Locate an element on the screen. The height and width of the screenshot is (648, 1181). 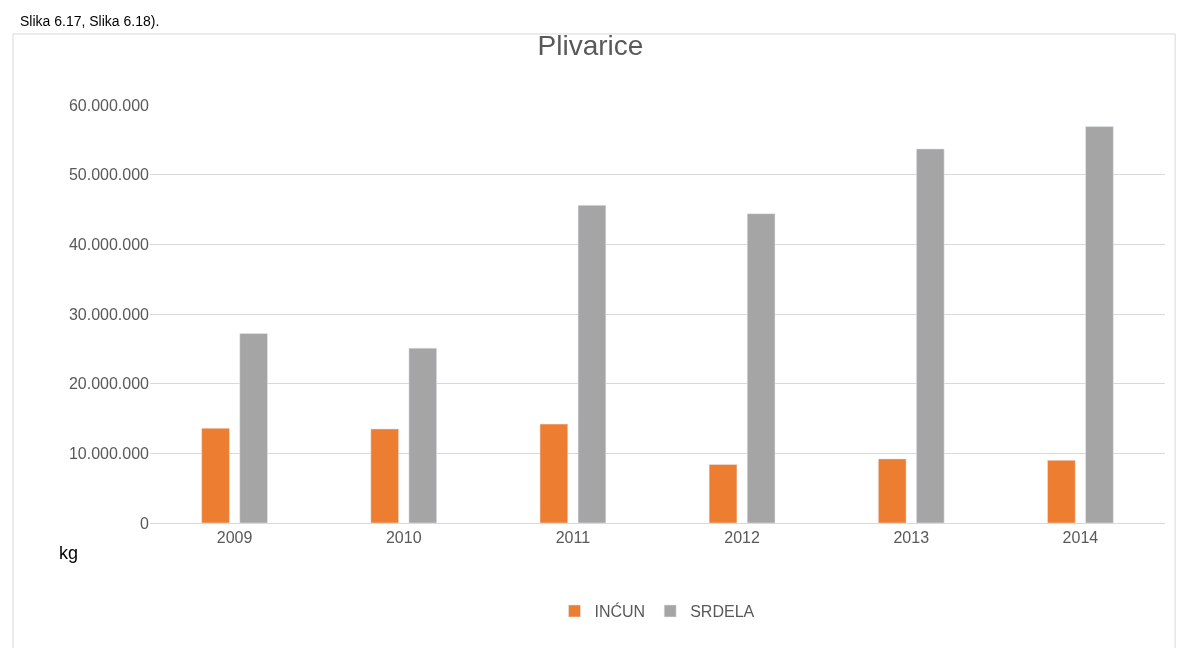
y-tick-label: 60.000.000 is located at coordinates (109, 105).